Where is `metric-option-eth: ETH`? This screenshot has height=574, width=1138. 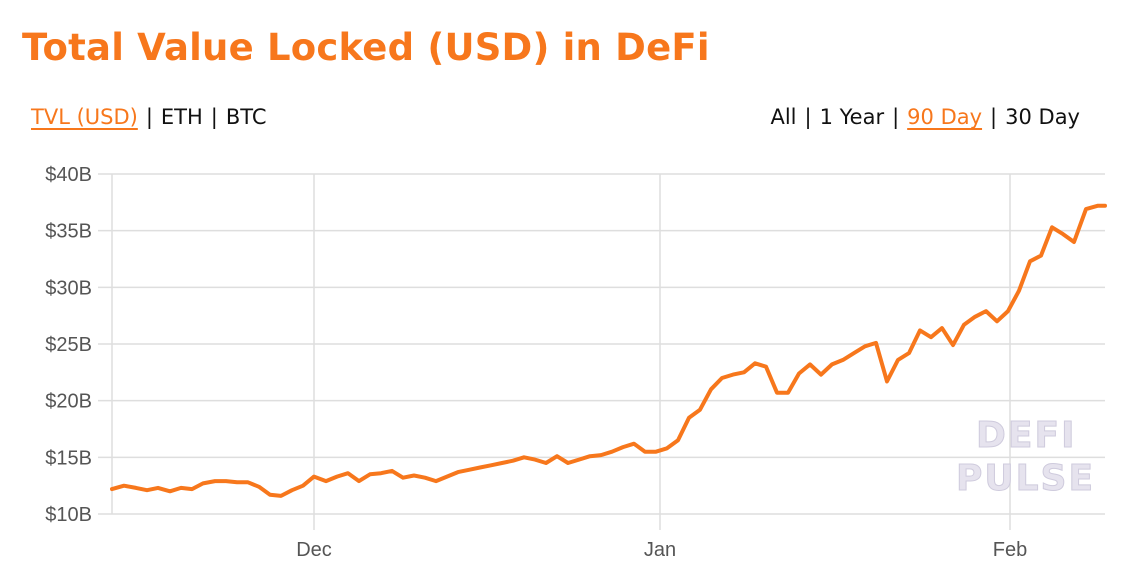
metric-option-eth: ETH is located at coordinates (181, 117).